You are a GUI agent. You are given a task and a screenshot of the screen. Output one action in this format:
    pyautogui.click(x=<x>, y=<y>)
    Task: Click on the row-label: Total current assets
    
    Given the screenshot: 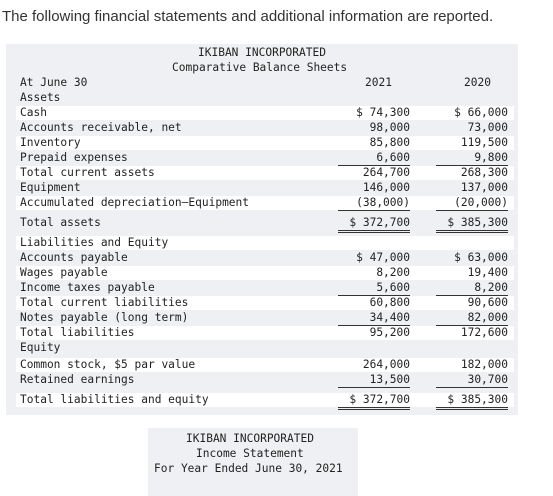 What is the action you would take?
    pyautogui.click(x=87, y=172)
    